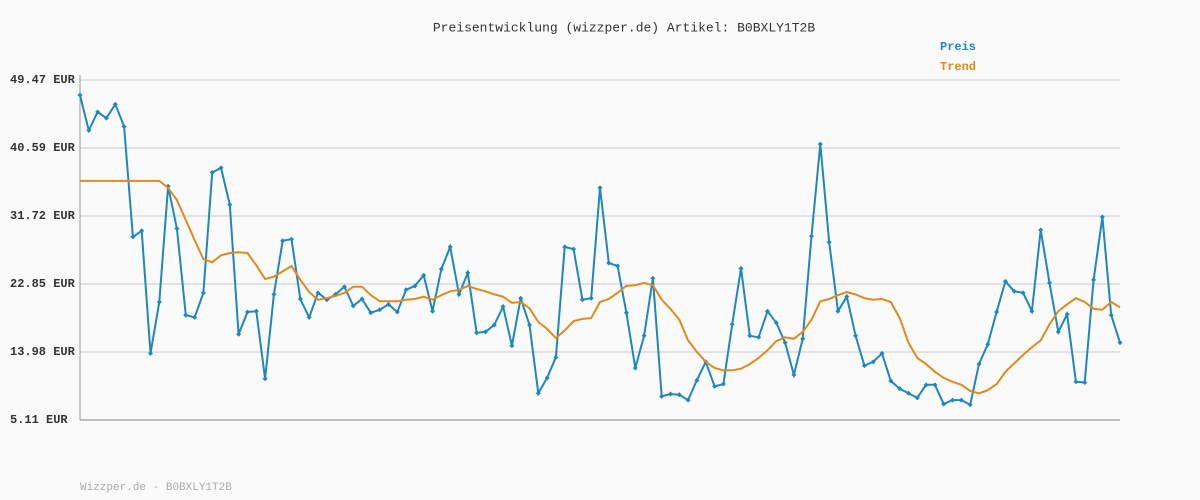 The height and width of the screenshot is (500, 1200). Describe the element at coordinates (43, 216) in the screenshot. I see `y-tick-label: 31.72 EUR` at that location.